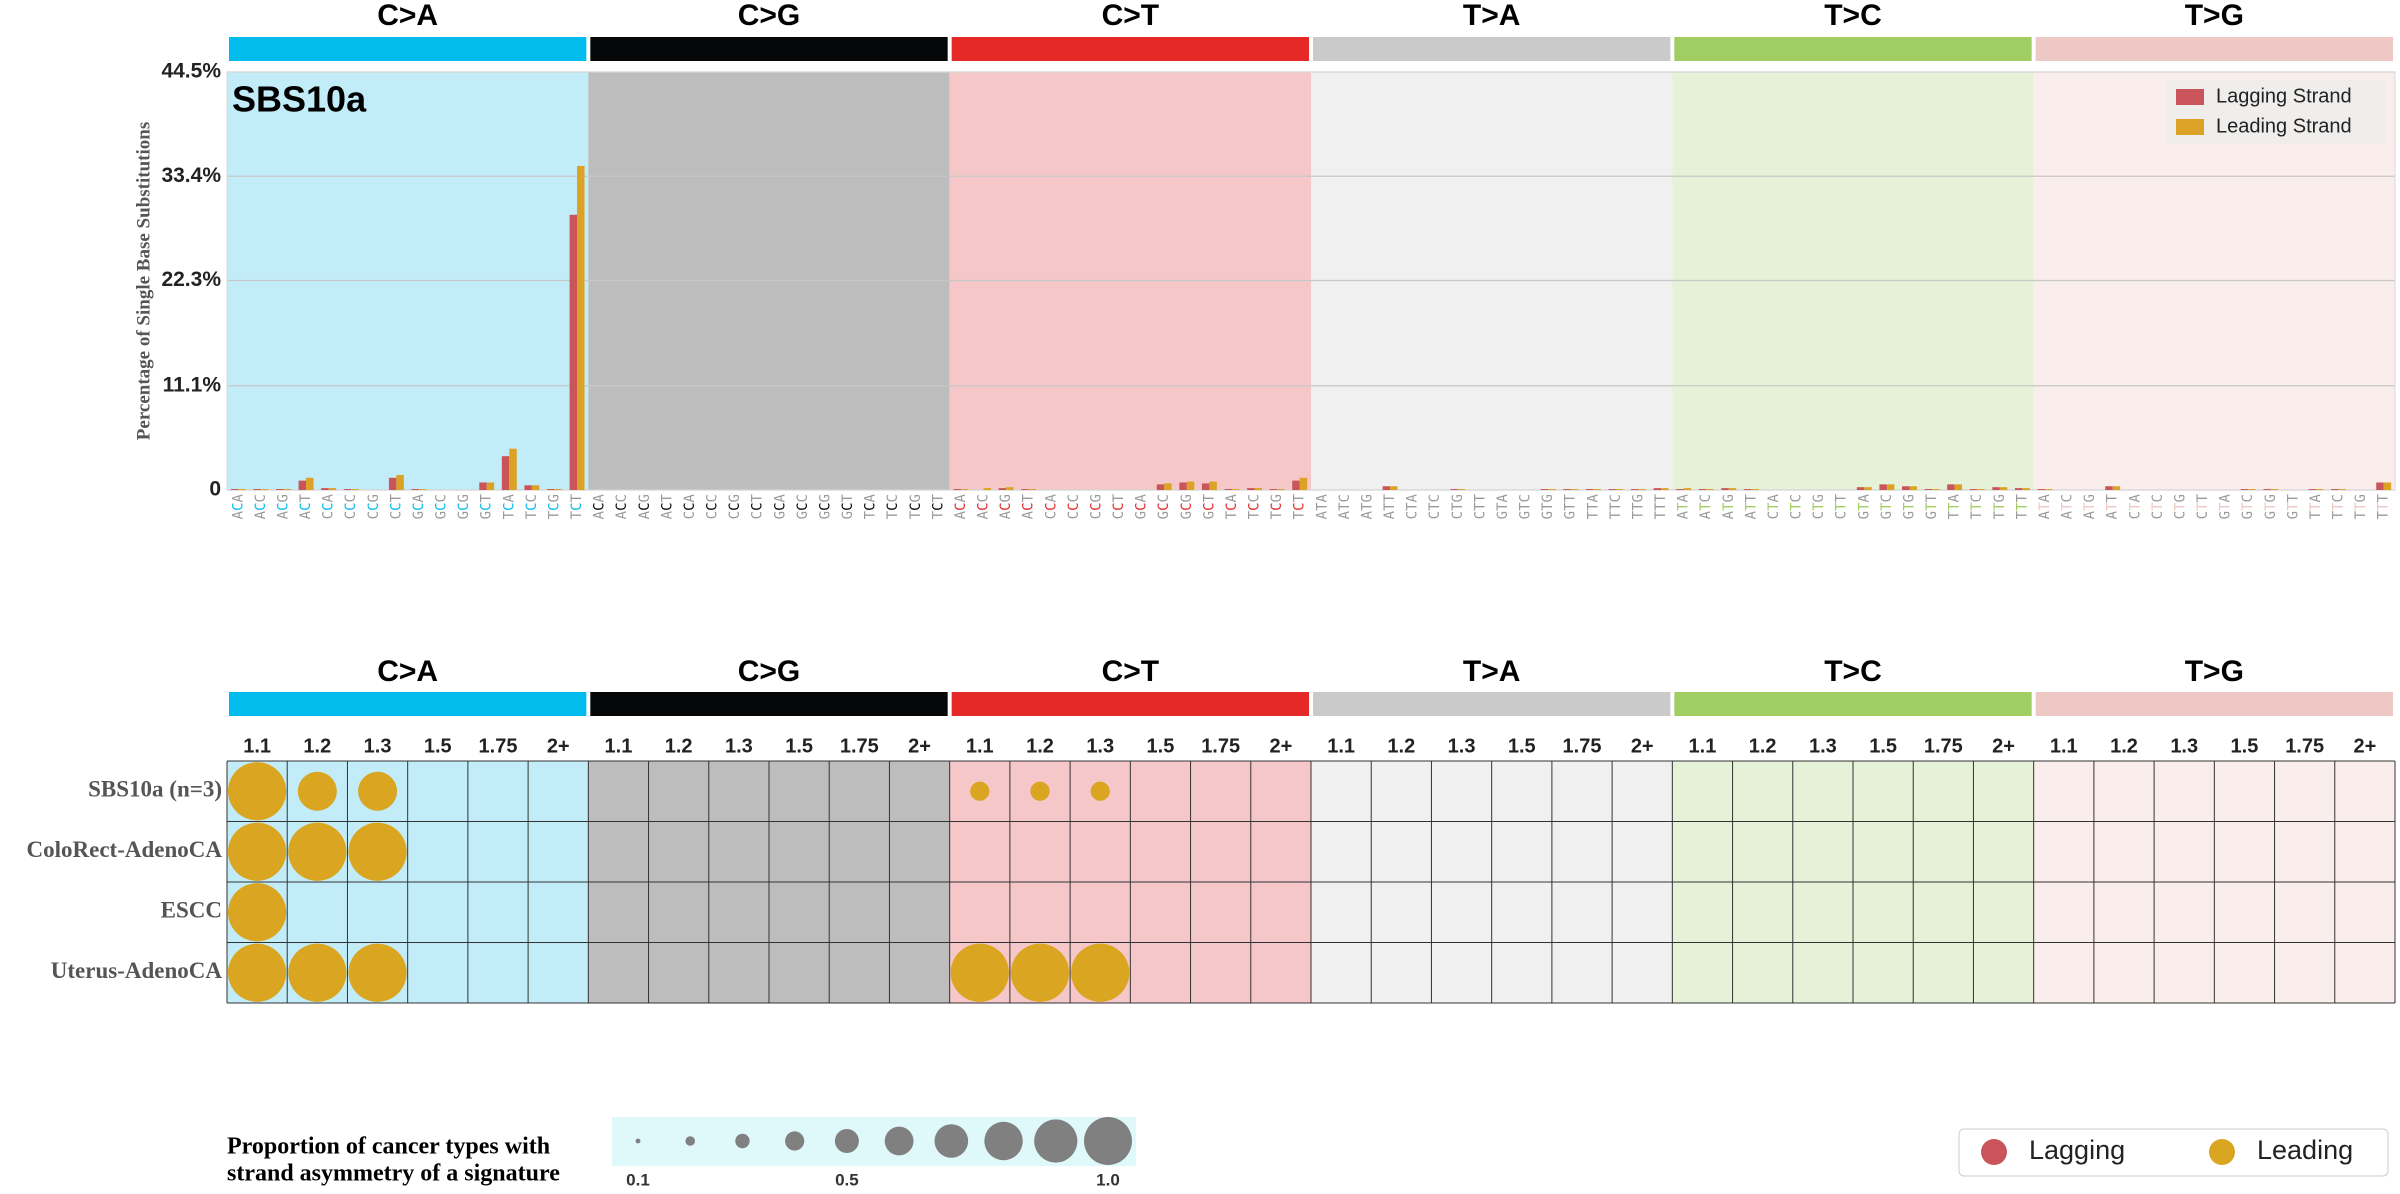 The width and height of the screenshot is (2400, 1194). Describe the element at coordinates (2384, 506) in the screenshot. I see `x-tick-label: TTT` at that location.